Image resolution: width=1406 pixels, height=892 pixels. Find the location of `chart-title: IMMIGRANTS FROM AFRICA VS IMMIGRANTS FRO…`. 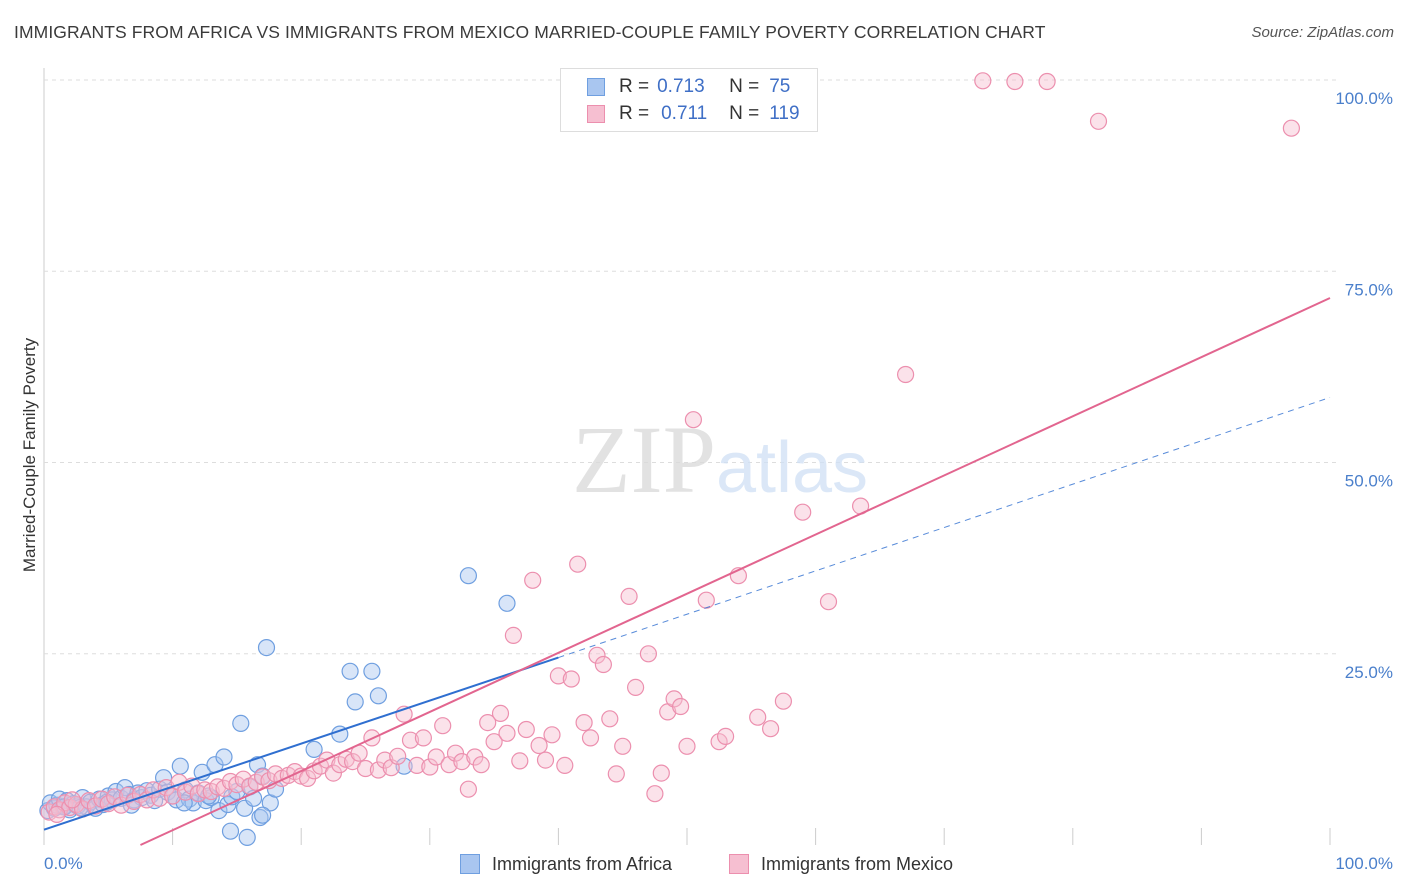

chart-title: IMMIGRANTS FROM AFRICA VS IMMIGRANTS FRO… is located at coordinates (530, 32).